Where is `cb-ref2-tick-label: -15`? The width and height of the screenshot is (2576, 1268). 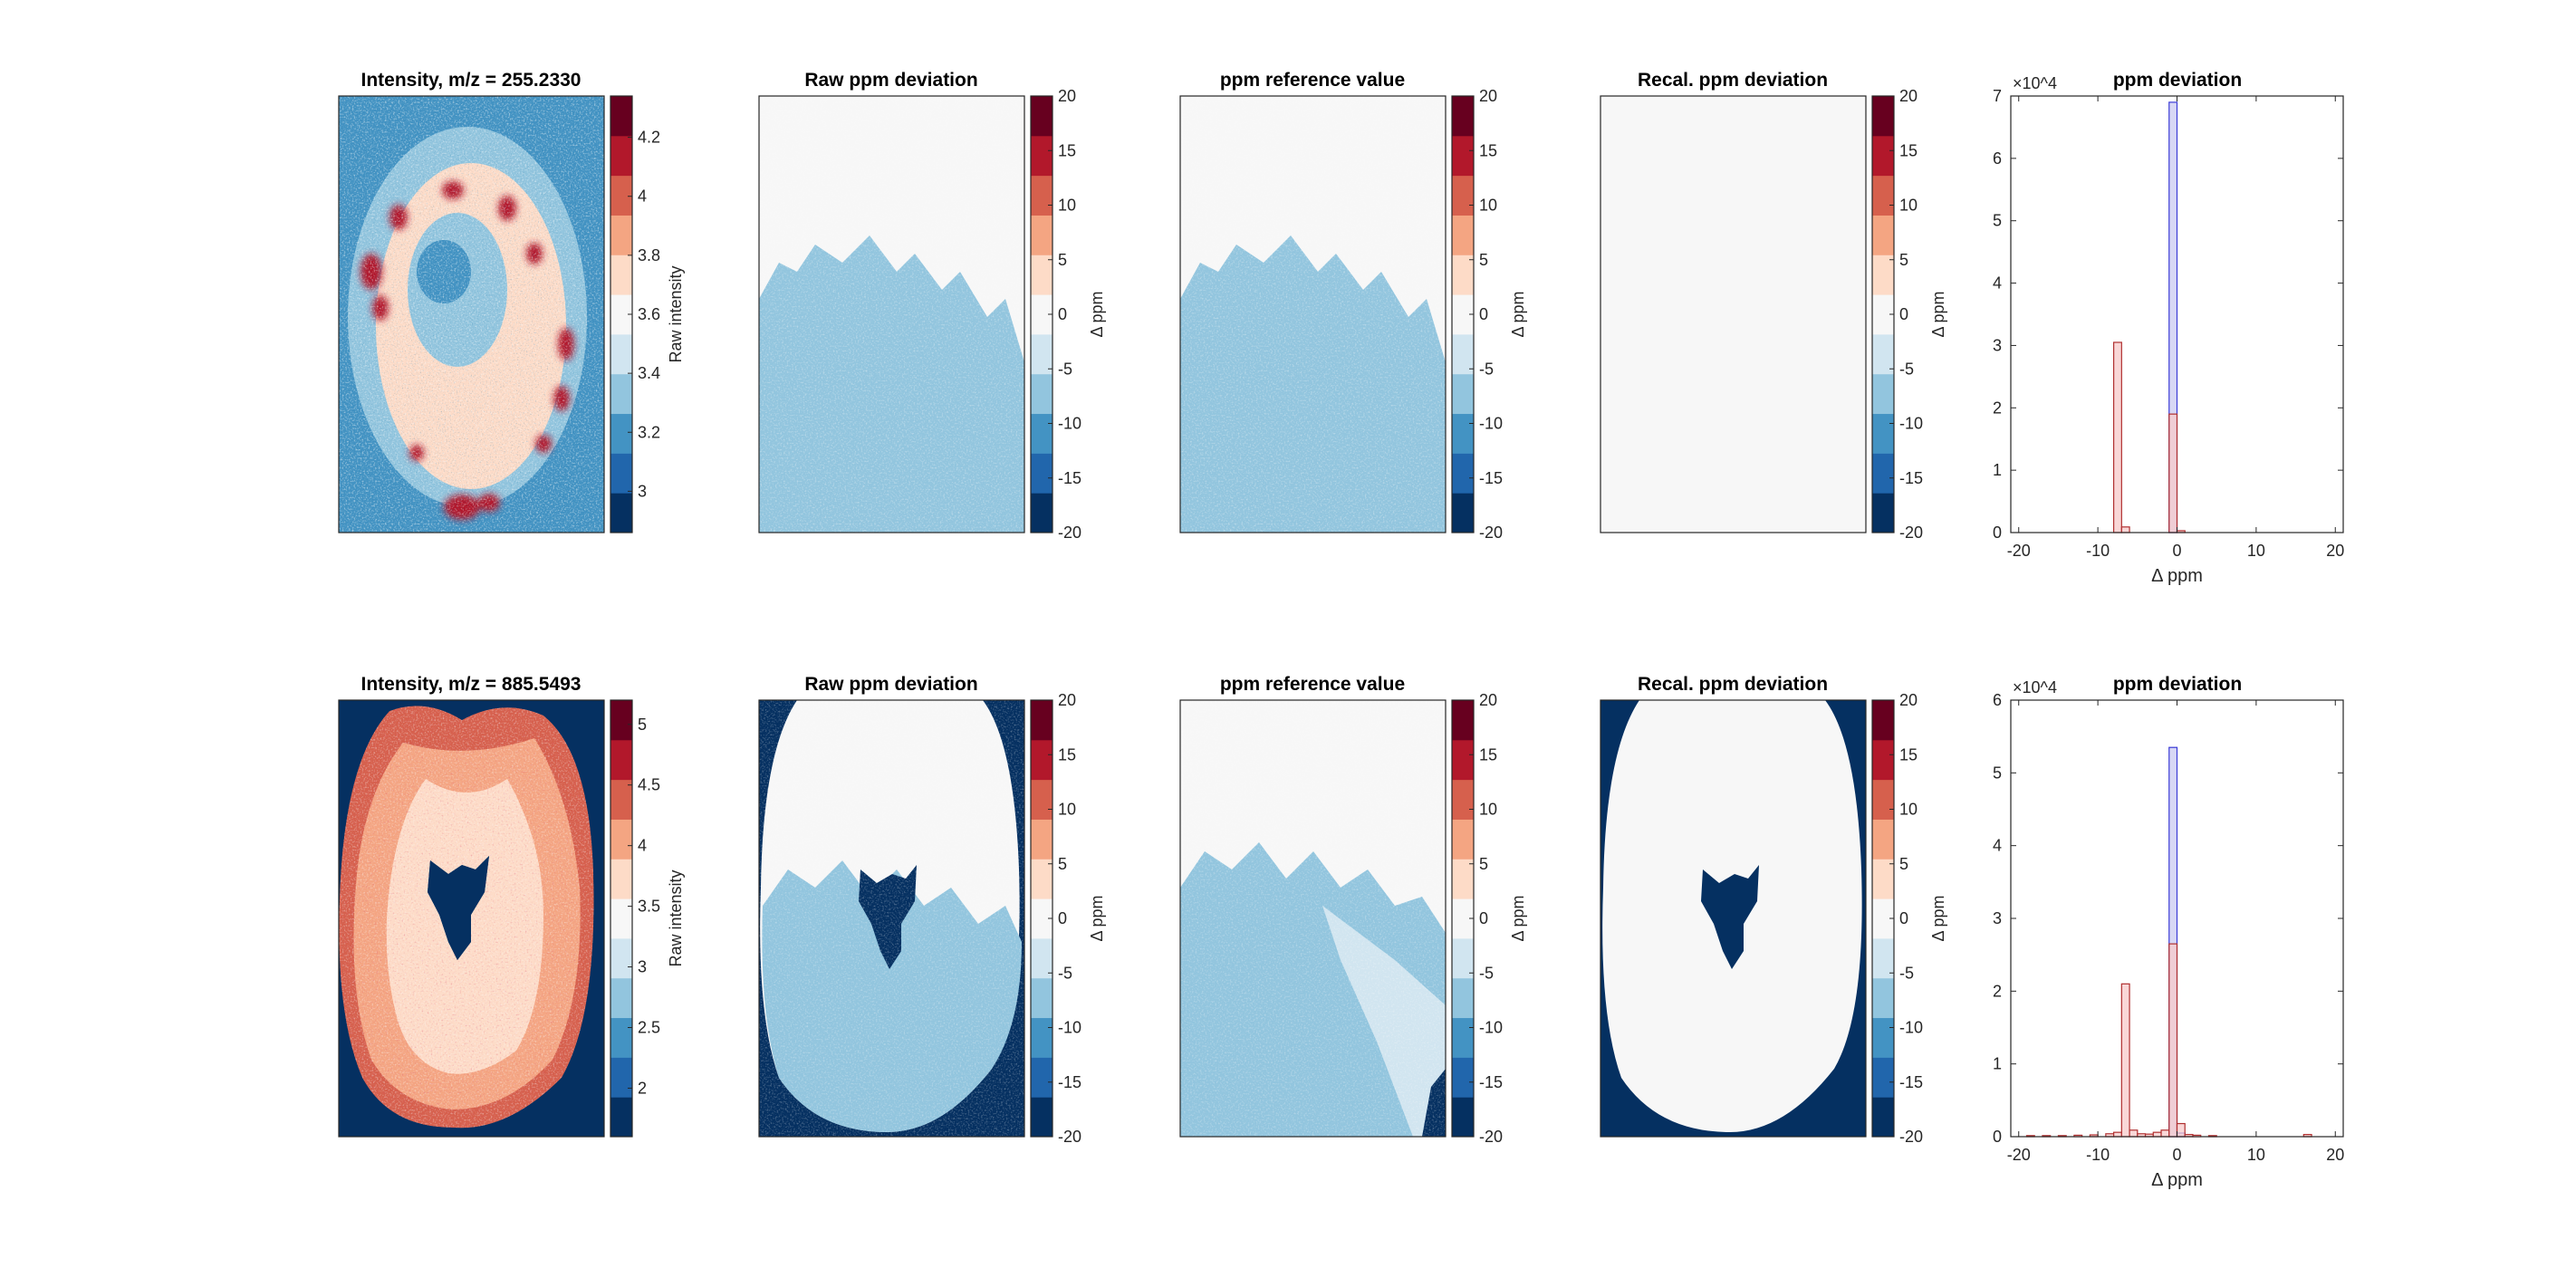 cb-ref2-tick-label: -15 is located at coordinates (1491, 1082).